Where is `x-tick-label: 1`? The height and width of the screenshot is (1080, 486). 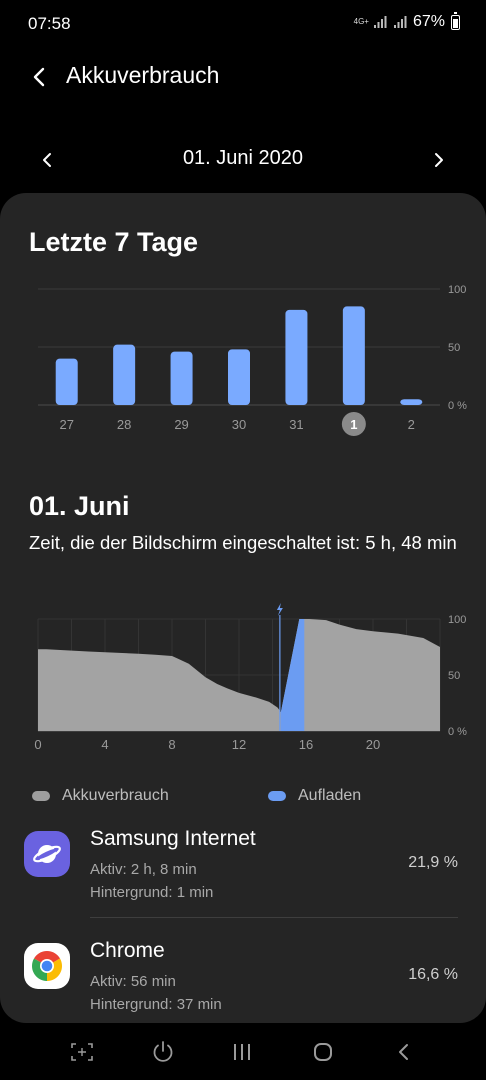
x-tick-label: 1 is located at coordinates (353, 424).